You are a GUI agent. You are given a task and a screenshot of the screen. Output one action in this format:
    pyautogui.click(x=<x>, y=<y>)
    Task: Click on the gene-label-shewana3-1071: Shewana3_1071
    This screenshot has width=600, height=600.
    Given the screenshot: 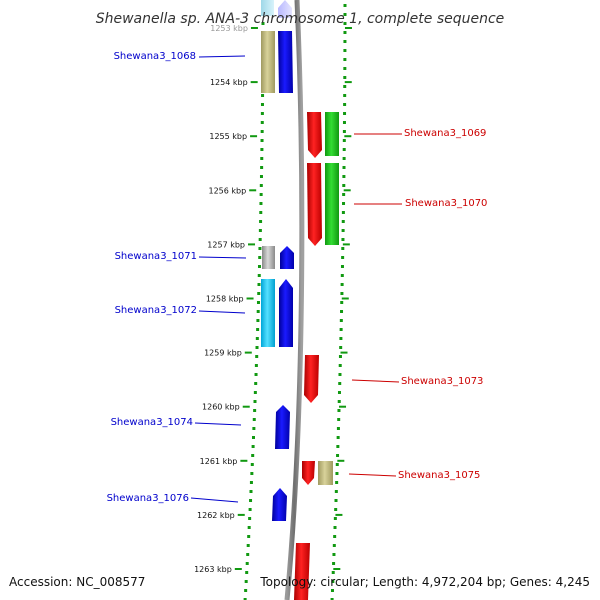 What is the action you would take?
    pyautogui.click(x=156, y=256)
    